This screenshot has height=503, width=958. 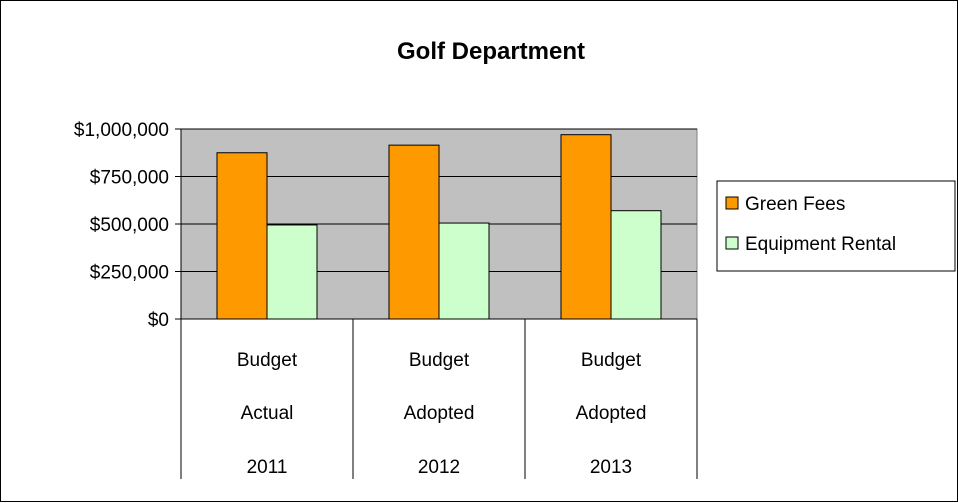 I want to click on y-tick-label: $500,000, so click(x=129, y=225).